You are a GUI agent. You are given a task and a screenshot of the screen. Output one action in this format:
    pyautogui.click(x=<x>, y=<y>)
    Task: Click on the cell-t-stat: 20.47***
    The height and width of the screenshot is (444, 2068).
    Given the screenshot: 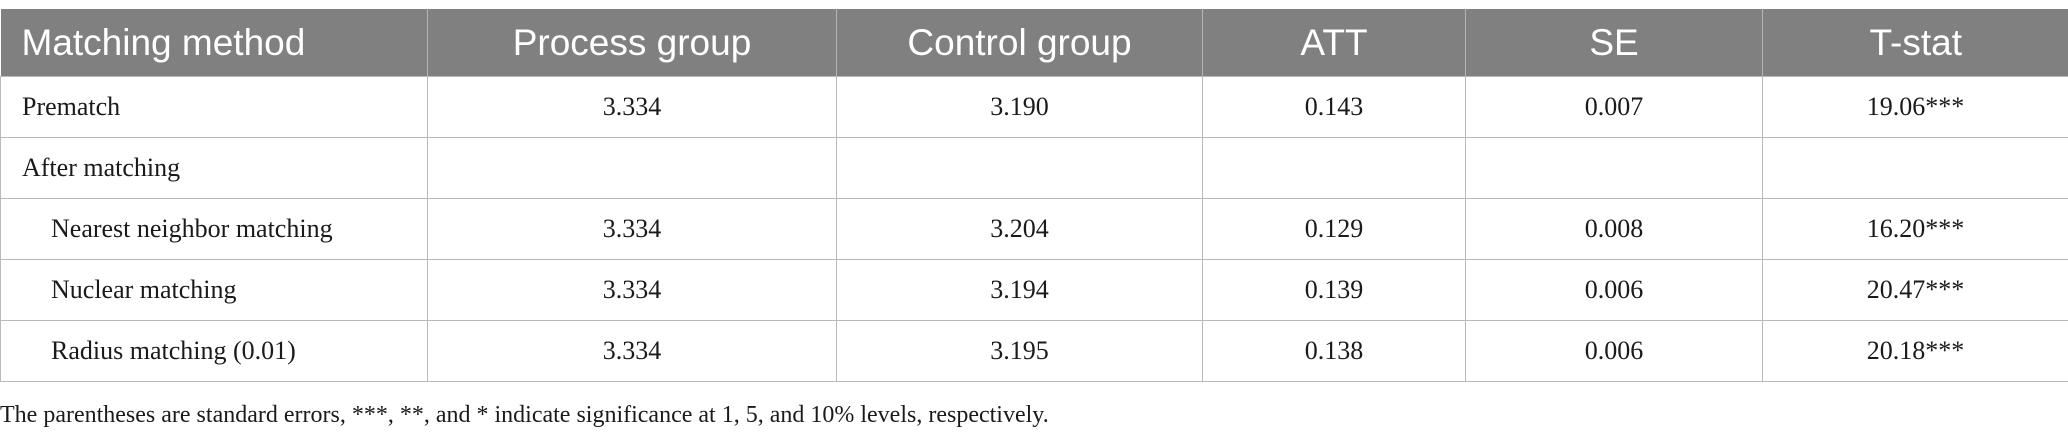 What is the action you would take?
    pyautogui.click(x=1915, y=290)
    